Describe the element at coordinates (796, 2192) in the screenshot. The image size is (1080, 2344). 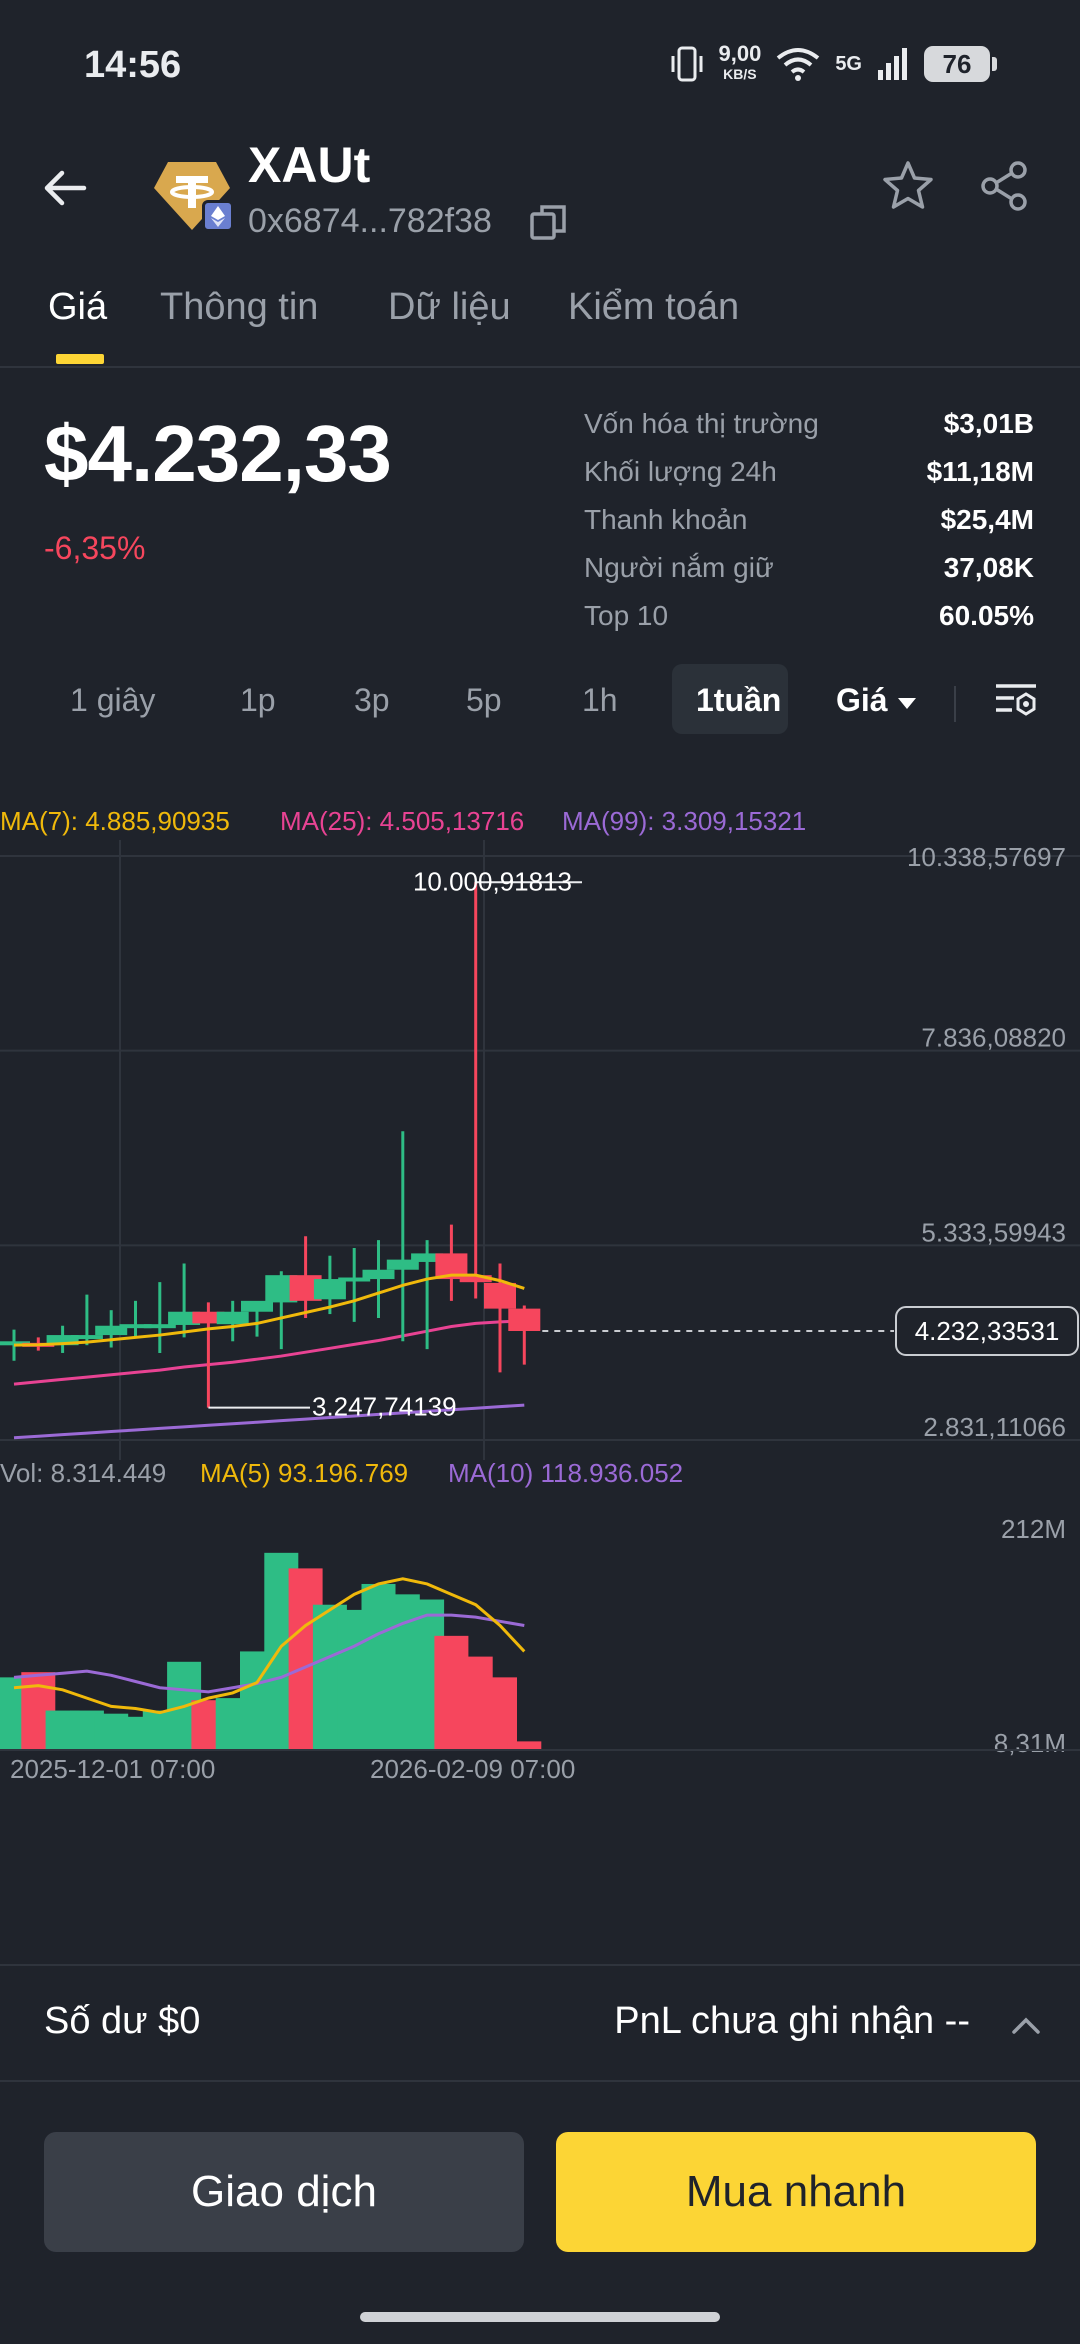
I see `quick-buy-button: Mua nhanh` at that location.